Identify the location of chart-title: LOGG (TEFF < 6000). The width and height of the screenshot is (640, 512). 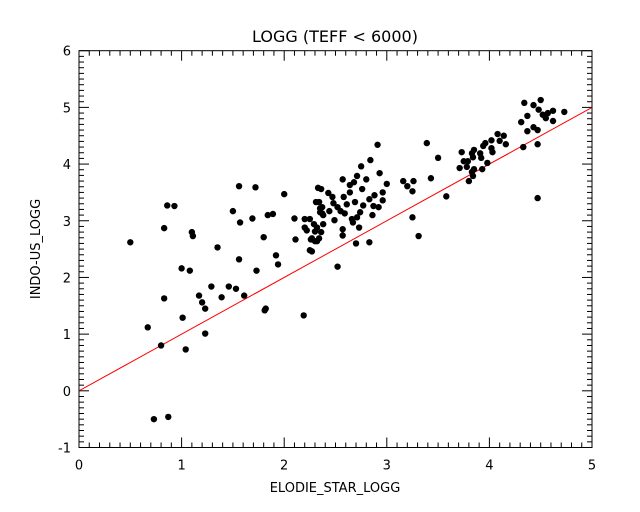
(335, 36).